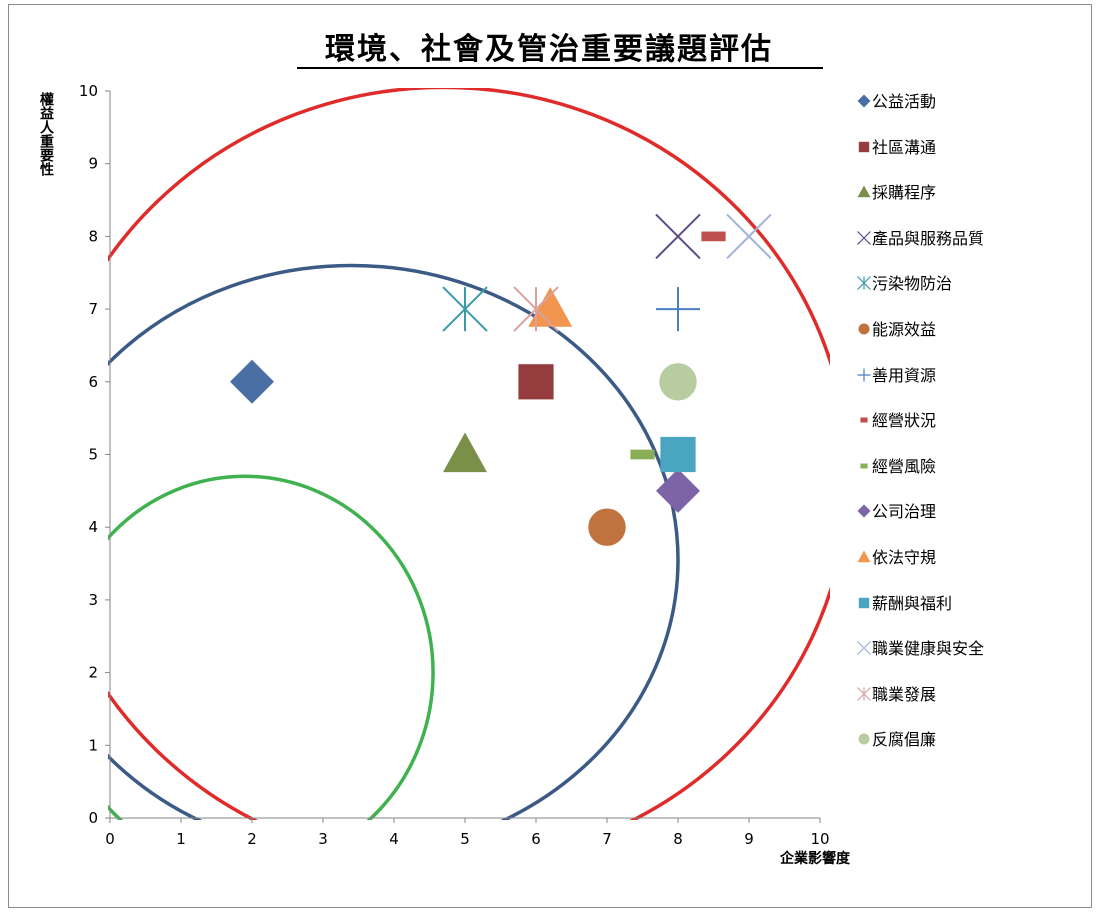 The image size is (1098, 913). Describe the element at coordinates (904, 421) in the screenshot. I see `legend-label: 經營狀況` at that location.